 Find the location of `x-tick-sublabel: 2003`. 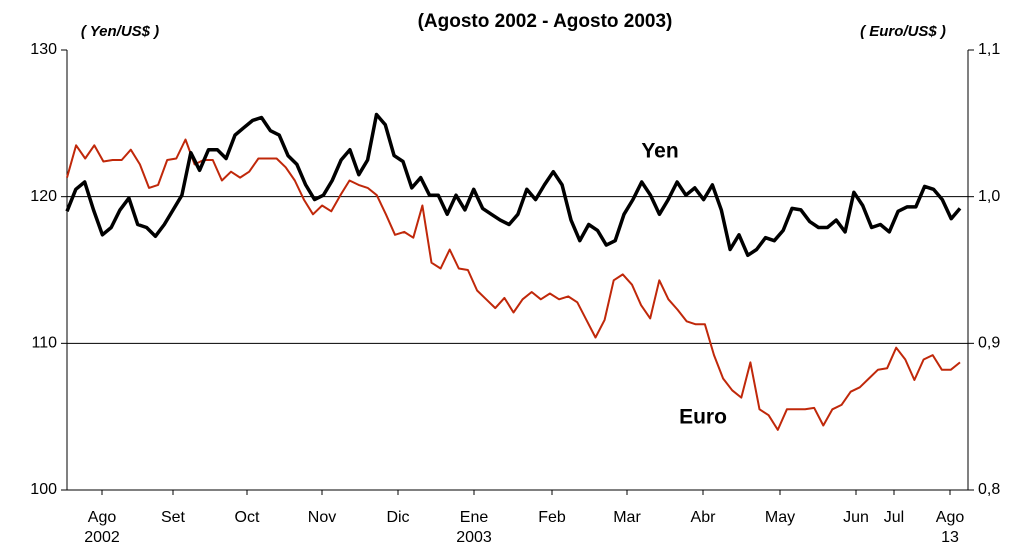

x-tick-sublabel: 2003 is located at coordinates (474, 537).